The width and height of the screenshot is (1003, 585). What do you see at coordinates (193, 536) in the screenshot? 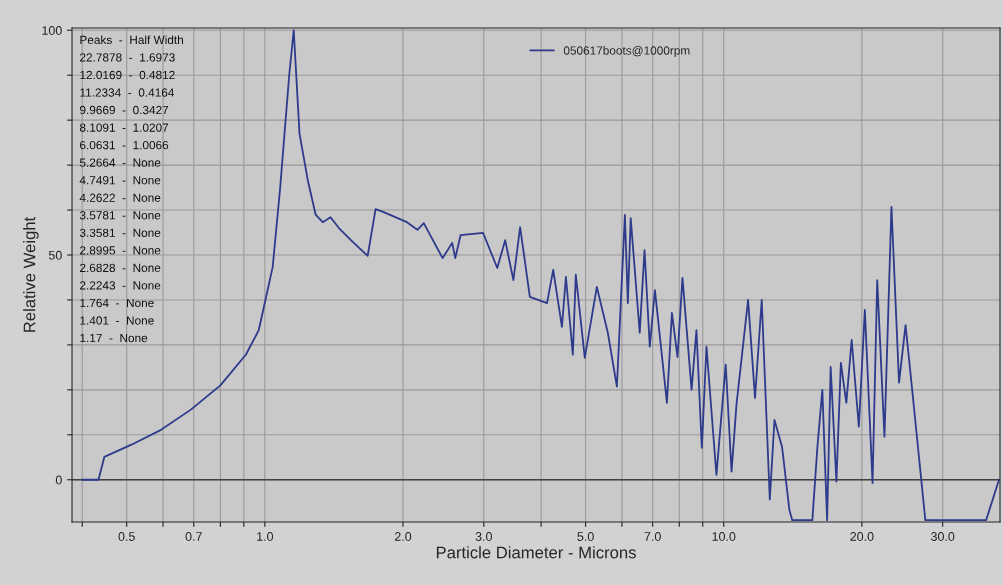
I see `x-tick-label: 0.7` at bounding box center [193, 536].